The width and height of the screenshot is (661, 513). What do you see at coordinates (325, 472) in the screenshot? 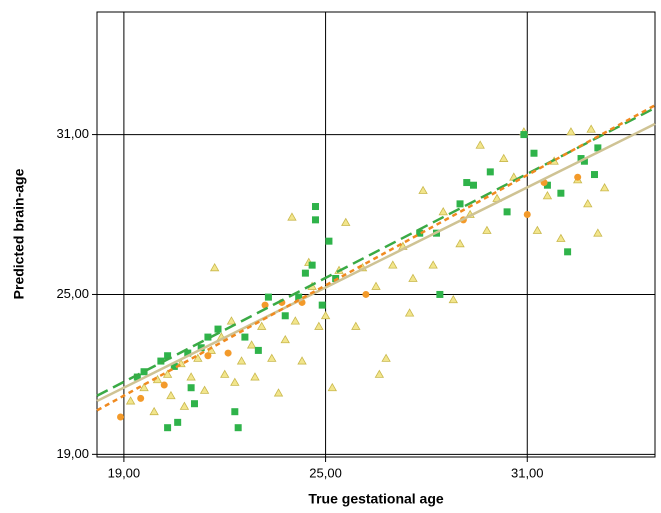
I see `x-tick-label: 25,00` at bounding box center [325, 472].